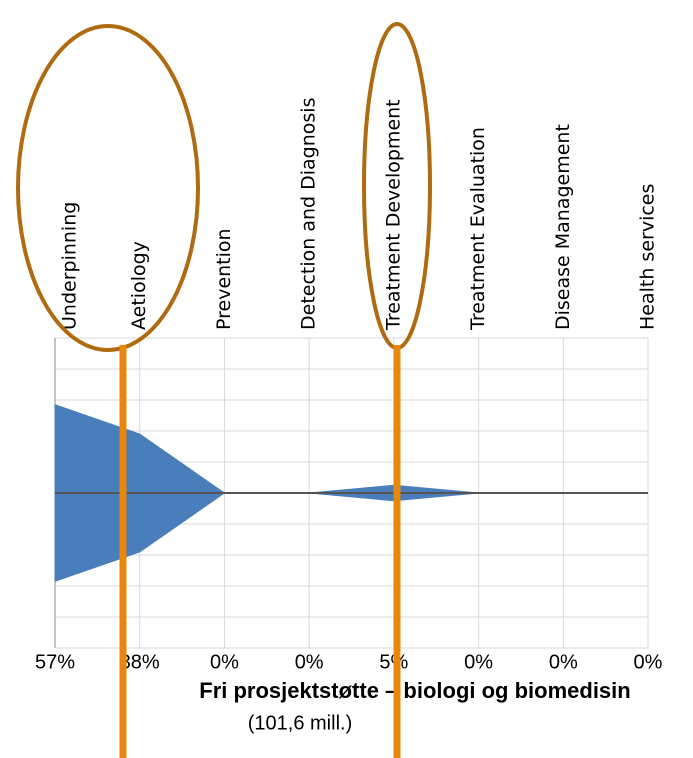  Describe the element at coordinates (309, 214) in the screenshot. I see `category-label: Detection and Diagnosis` at that location.